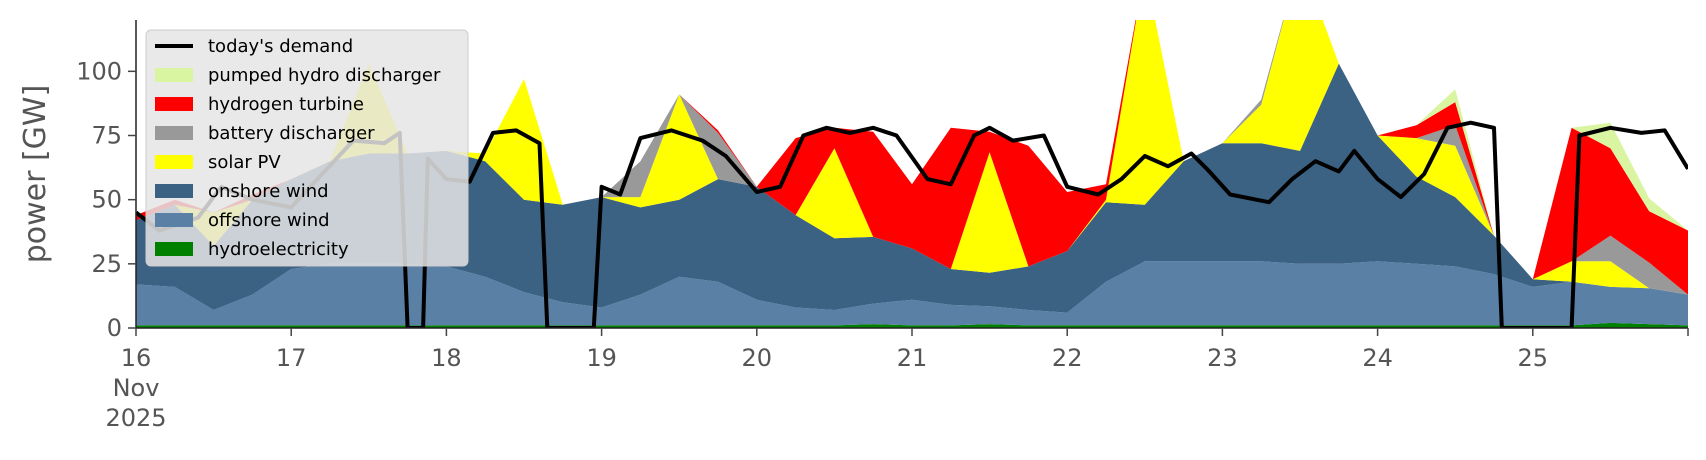 The height and width of the screenshot is (460, 1706). What do you see at coordinates (1377, 358) in the screenshot?
I see `x-tick-label: 24` at bounding box center [1377, 358].